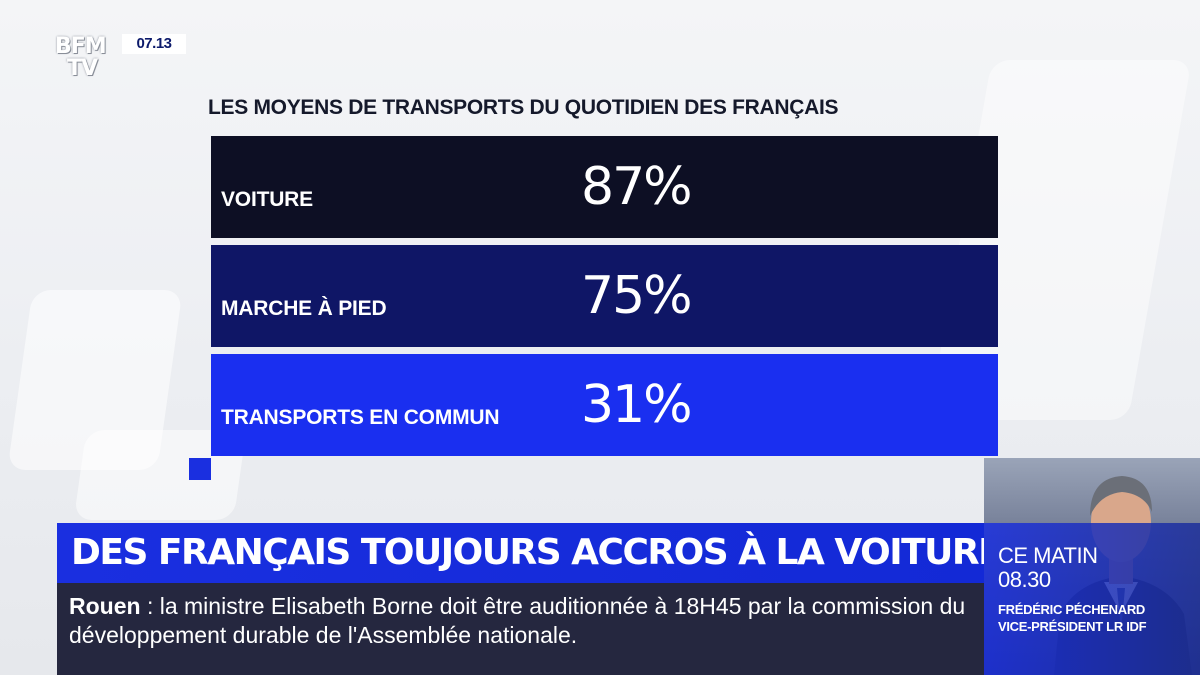 This screenshot has width=1200, height=675. I want to click on bar-row: MARCHE À PIED 75%, so click(604, 296).